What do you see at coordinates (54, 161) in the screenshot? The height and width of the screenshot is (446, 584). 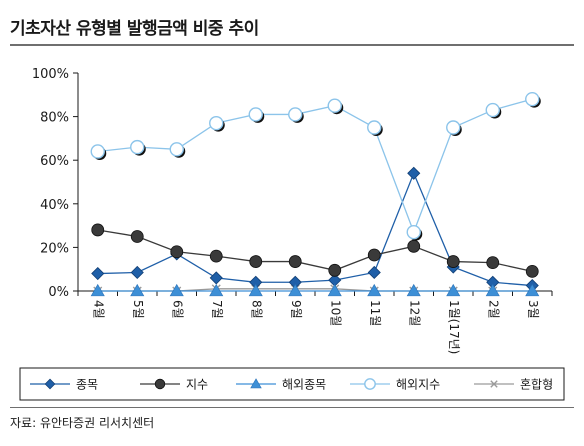 I see `y-tick-label: 60%` at bounding box center [54, 161].